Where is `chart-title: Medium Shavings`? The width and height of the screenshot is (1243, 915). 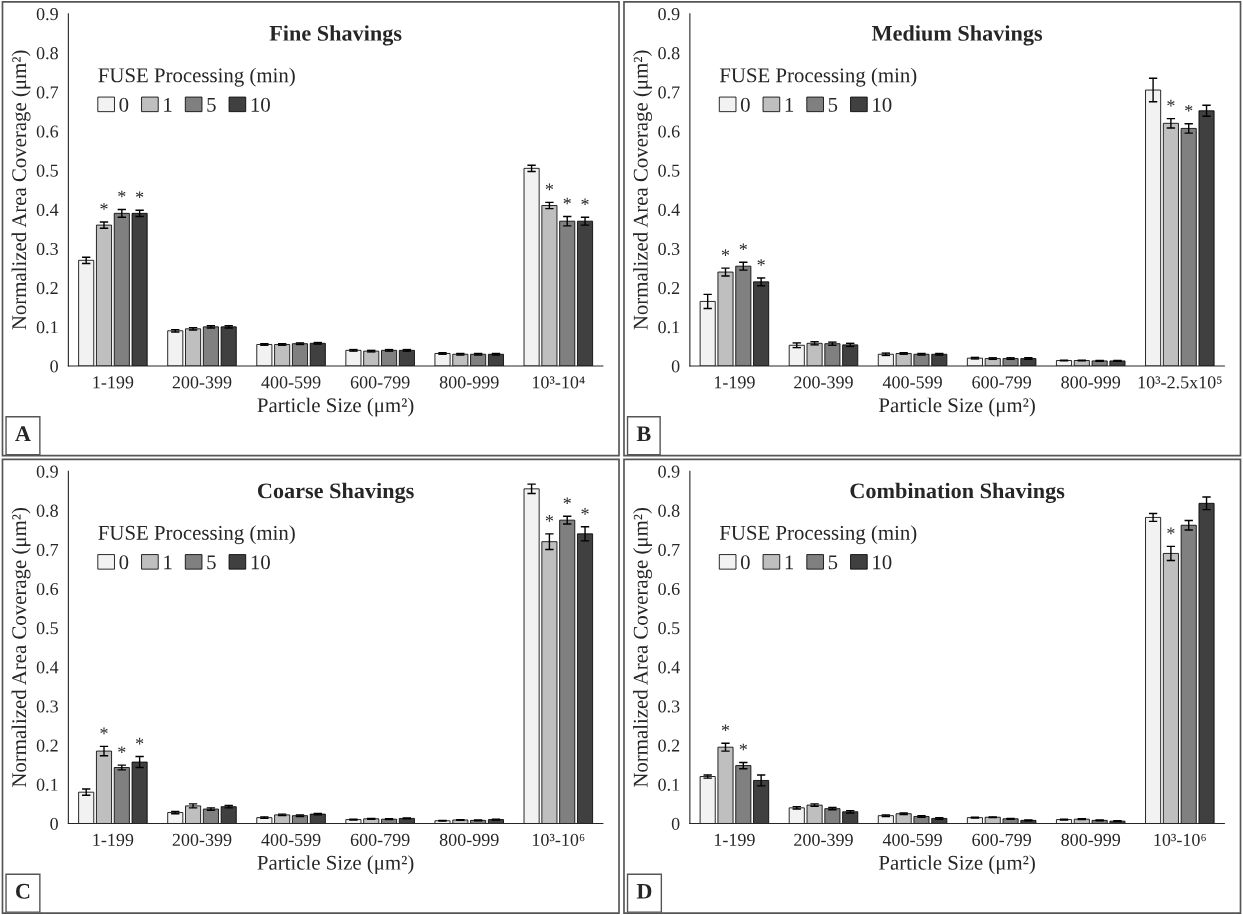
chart-title: Medium Shavings is located at coordinates (957, 35).